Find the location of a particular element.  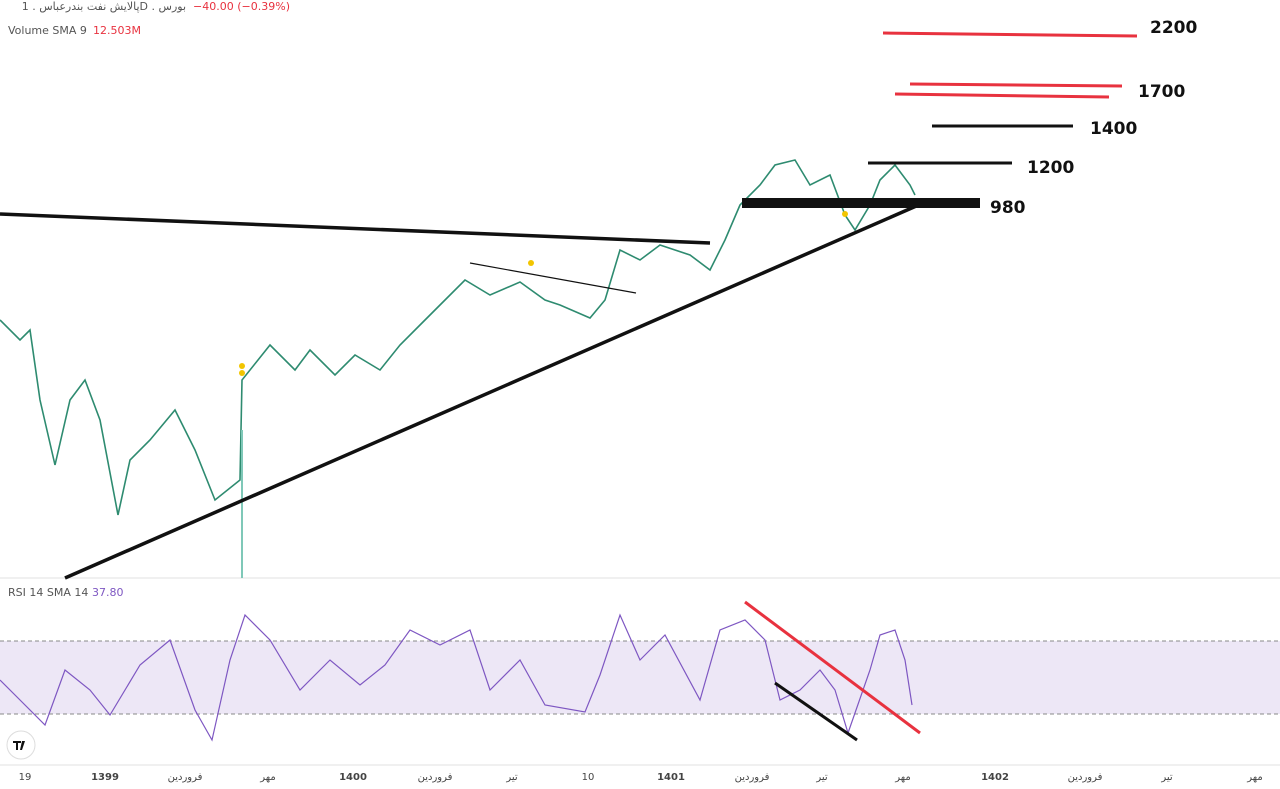

level-label: 2200 is located at coordinates (1173, 28).